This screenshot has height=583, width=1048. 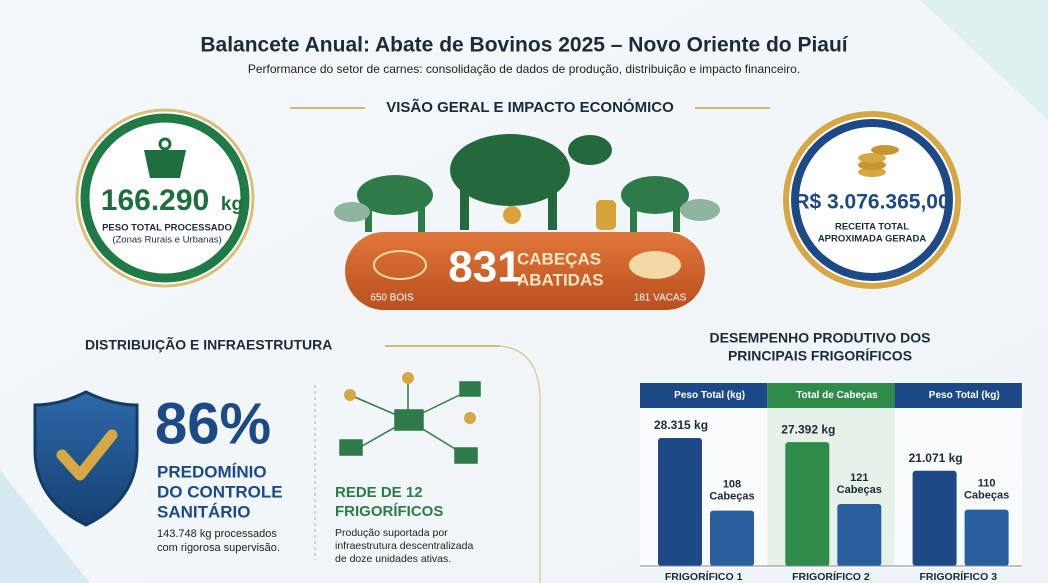 What do you see at coordinates (872, 227) in the screenshot?
I see `revenue-label: RECEITA TOTAL` at bounding box center [872, 227].